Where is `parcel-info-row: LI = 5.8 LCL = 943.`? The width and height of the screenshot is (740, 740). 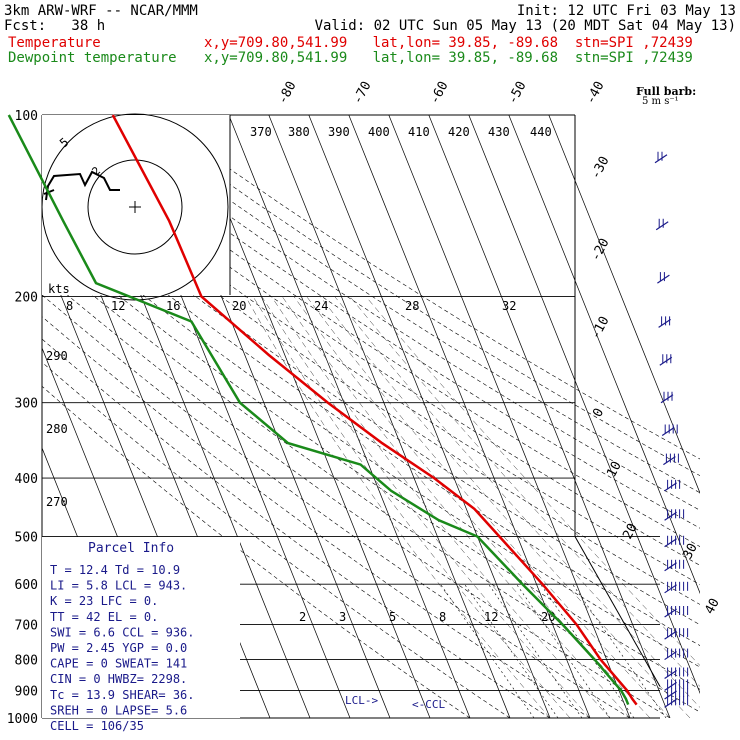
parcel-info-row: LI = 5.8 LCL = 943. is located at coordinates (118, 586).